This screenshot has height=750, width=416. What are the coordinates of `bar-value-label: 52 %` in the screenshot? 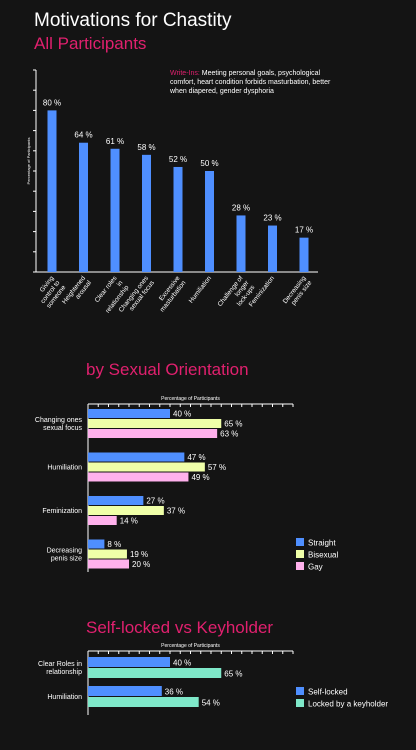 It's located at (178, 159).